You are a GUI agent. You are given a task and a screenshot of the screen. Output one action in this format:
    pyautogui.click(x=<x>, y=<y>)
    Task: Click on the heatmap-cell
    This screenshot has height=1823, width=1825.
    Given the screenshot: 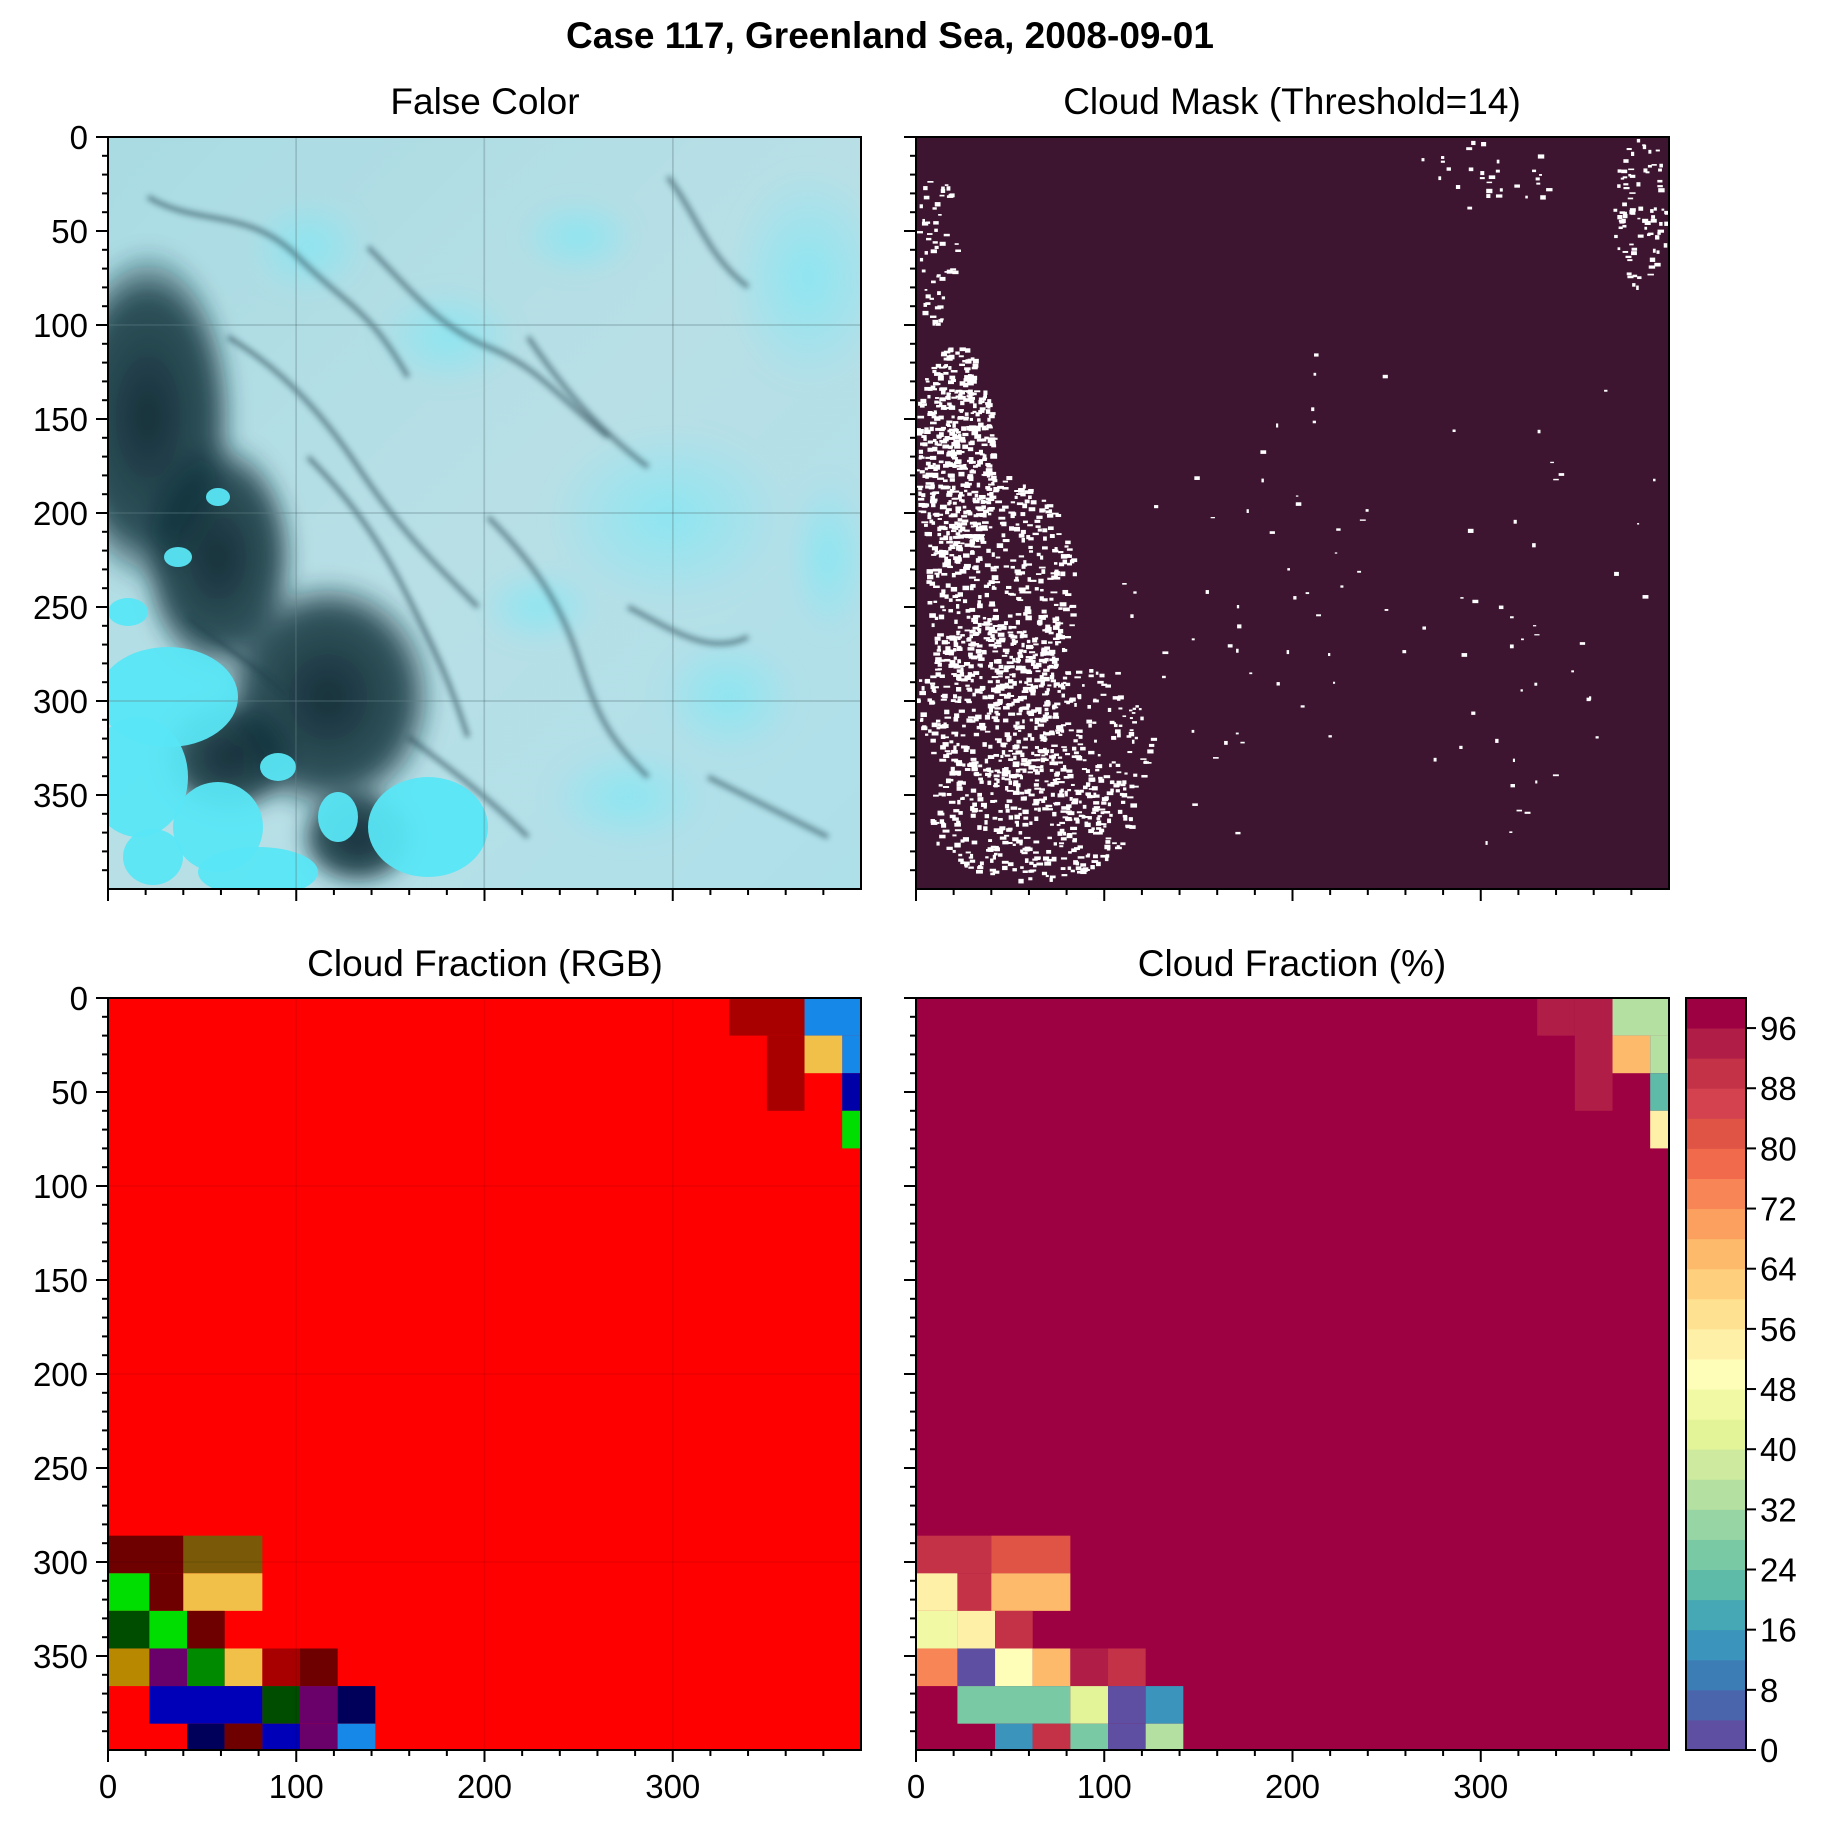 What is the action you would take?
    pyautogui.click(x=1089, y=1705)
    